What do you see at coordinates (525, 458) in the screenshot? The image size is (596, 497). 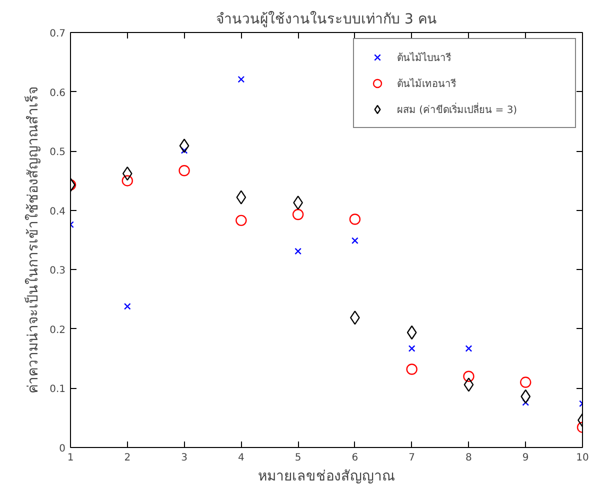 I see `x-tick-label: 9` at bounding box center [525, 458].